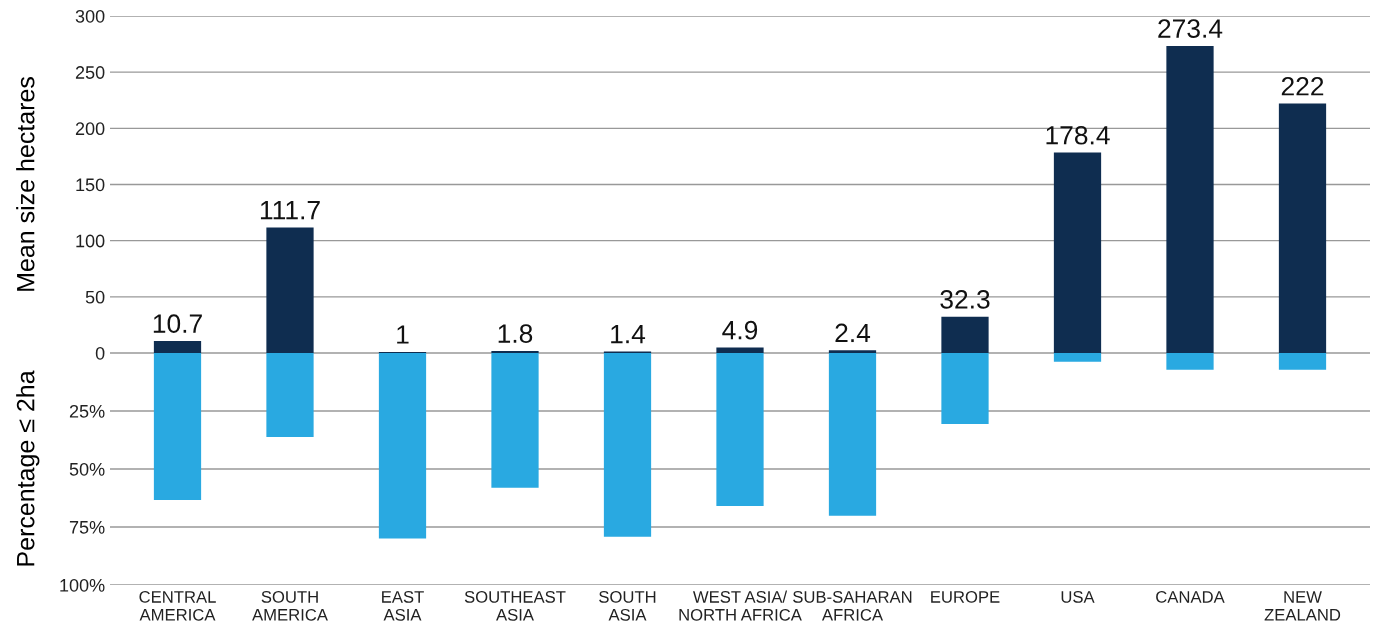 The height and width of the screenshot is (641, 1375). I want to click on y-axis-title: Mean size hectares, so click(25, 184).